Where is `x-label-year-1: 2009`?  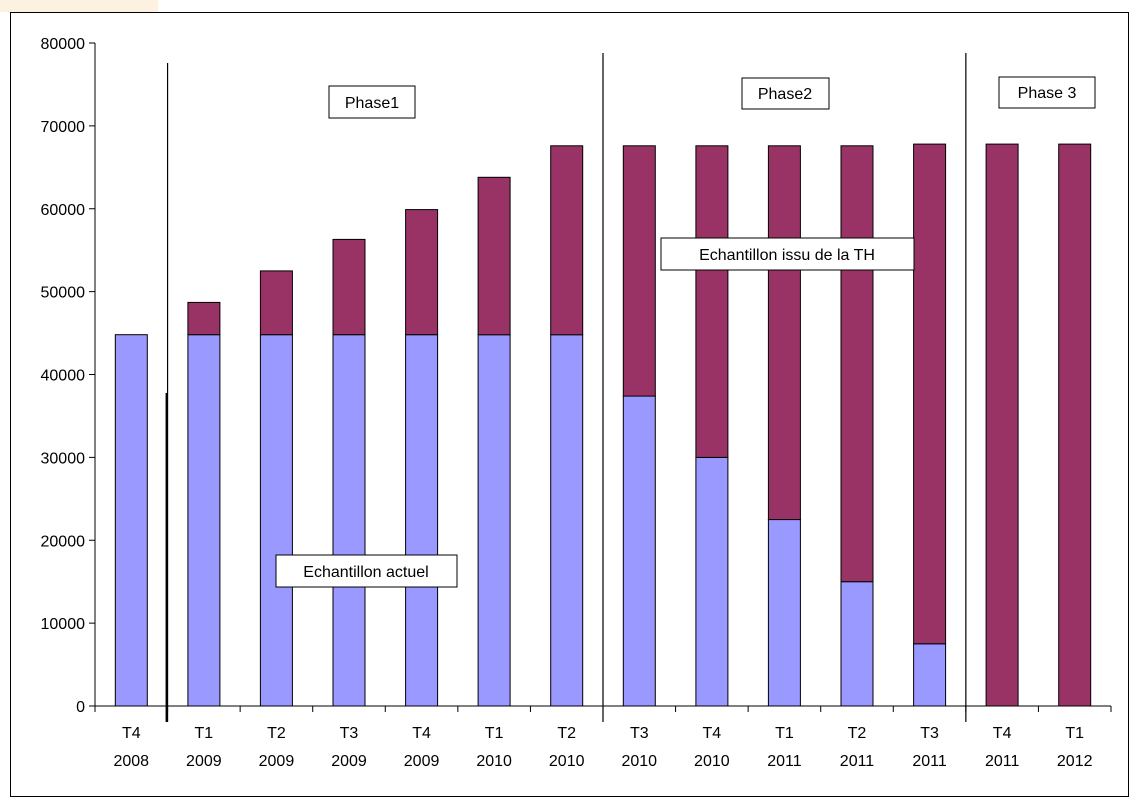 x-label-year-1: 2009 is located at coordinates (204, 761).